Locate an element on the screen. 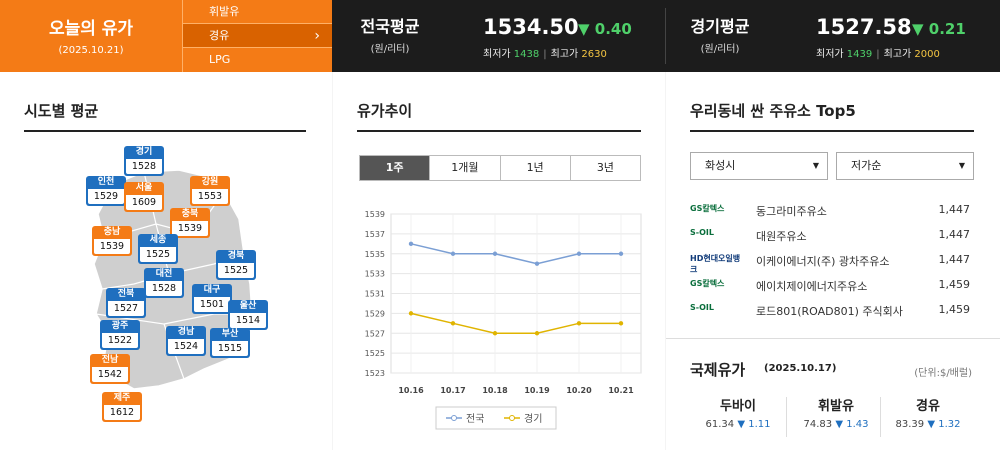 This screenshot has height=450, width=1000. region-badge: 강원 1553 is located at coordinates (210, 191).